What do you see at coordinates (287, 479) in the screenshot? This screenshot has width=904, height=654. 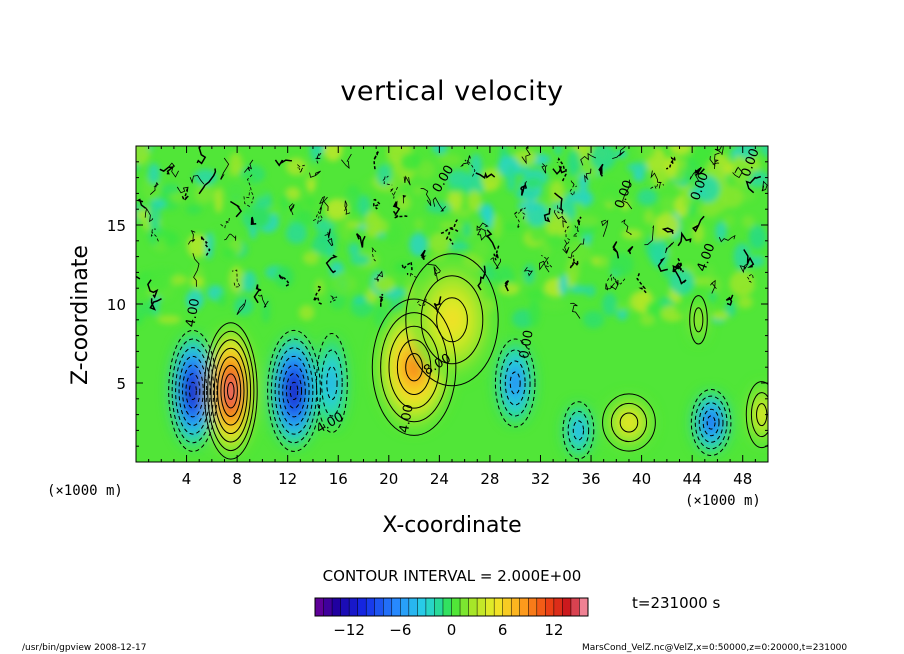 I see `x-tick-label: 12` at bounding box center [287, 479].